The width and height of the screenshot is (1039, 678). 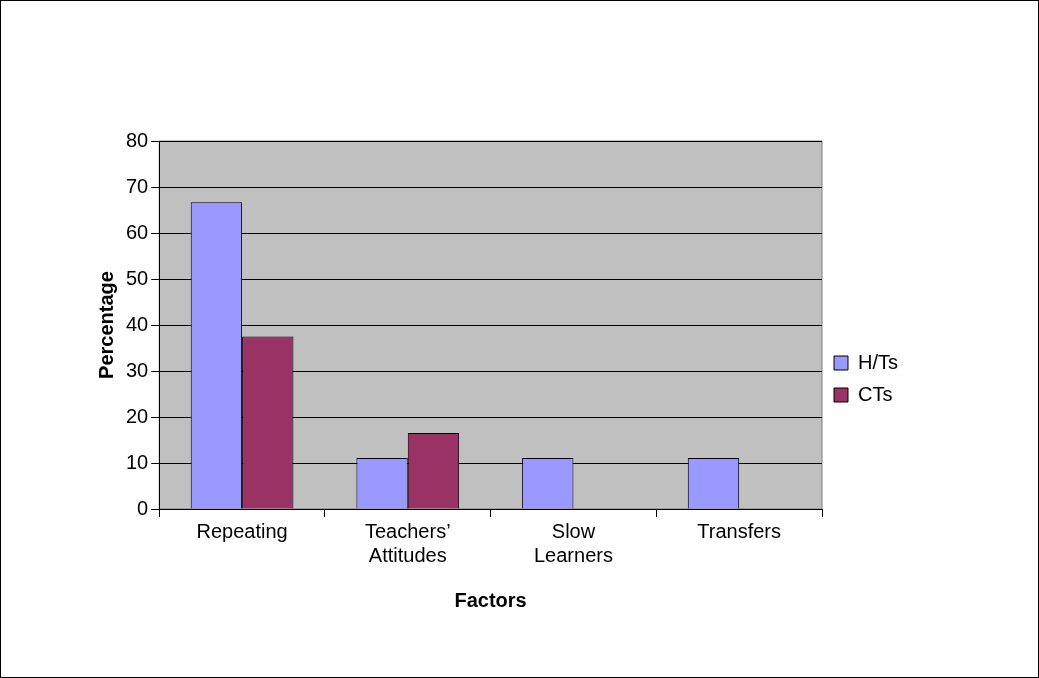 What do you see at coordinates (137, 185) in the screenshot?
I see `y-tick-label: 70` at bounding box center [137, 185].